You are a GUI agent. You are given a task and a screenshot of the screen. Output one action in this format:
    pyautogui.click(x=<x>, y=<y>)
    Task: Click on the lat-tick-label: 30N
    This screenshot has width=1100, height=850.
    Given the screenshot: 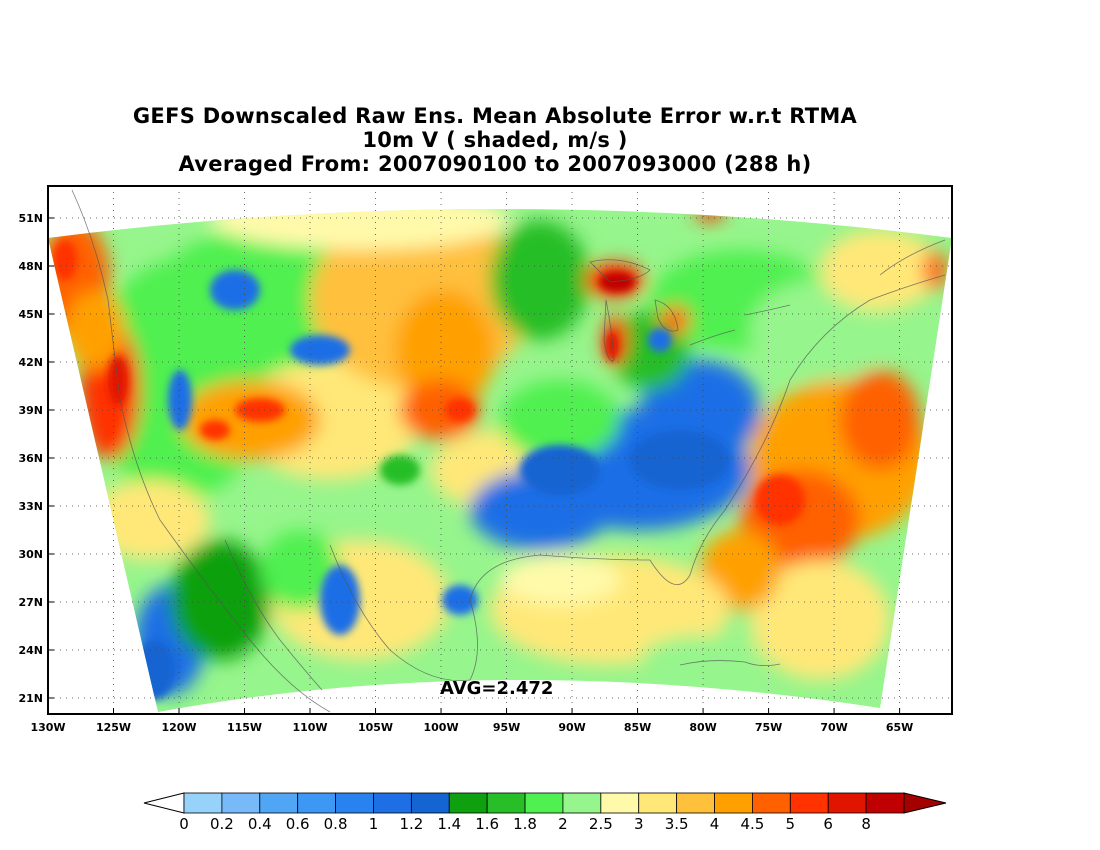 What is the action you would take?
    pyautogui.click(x=30, y=554)
    